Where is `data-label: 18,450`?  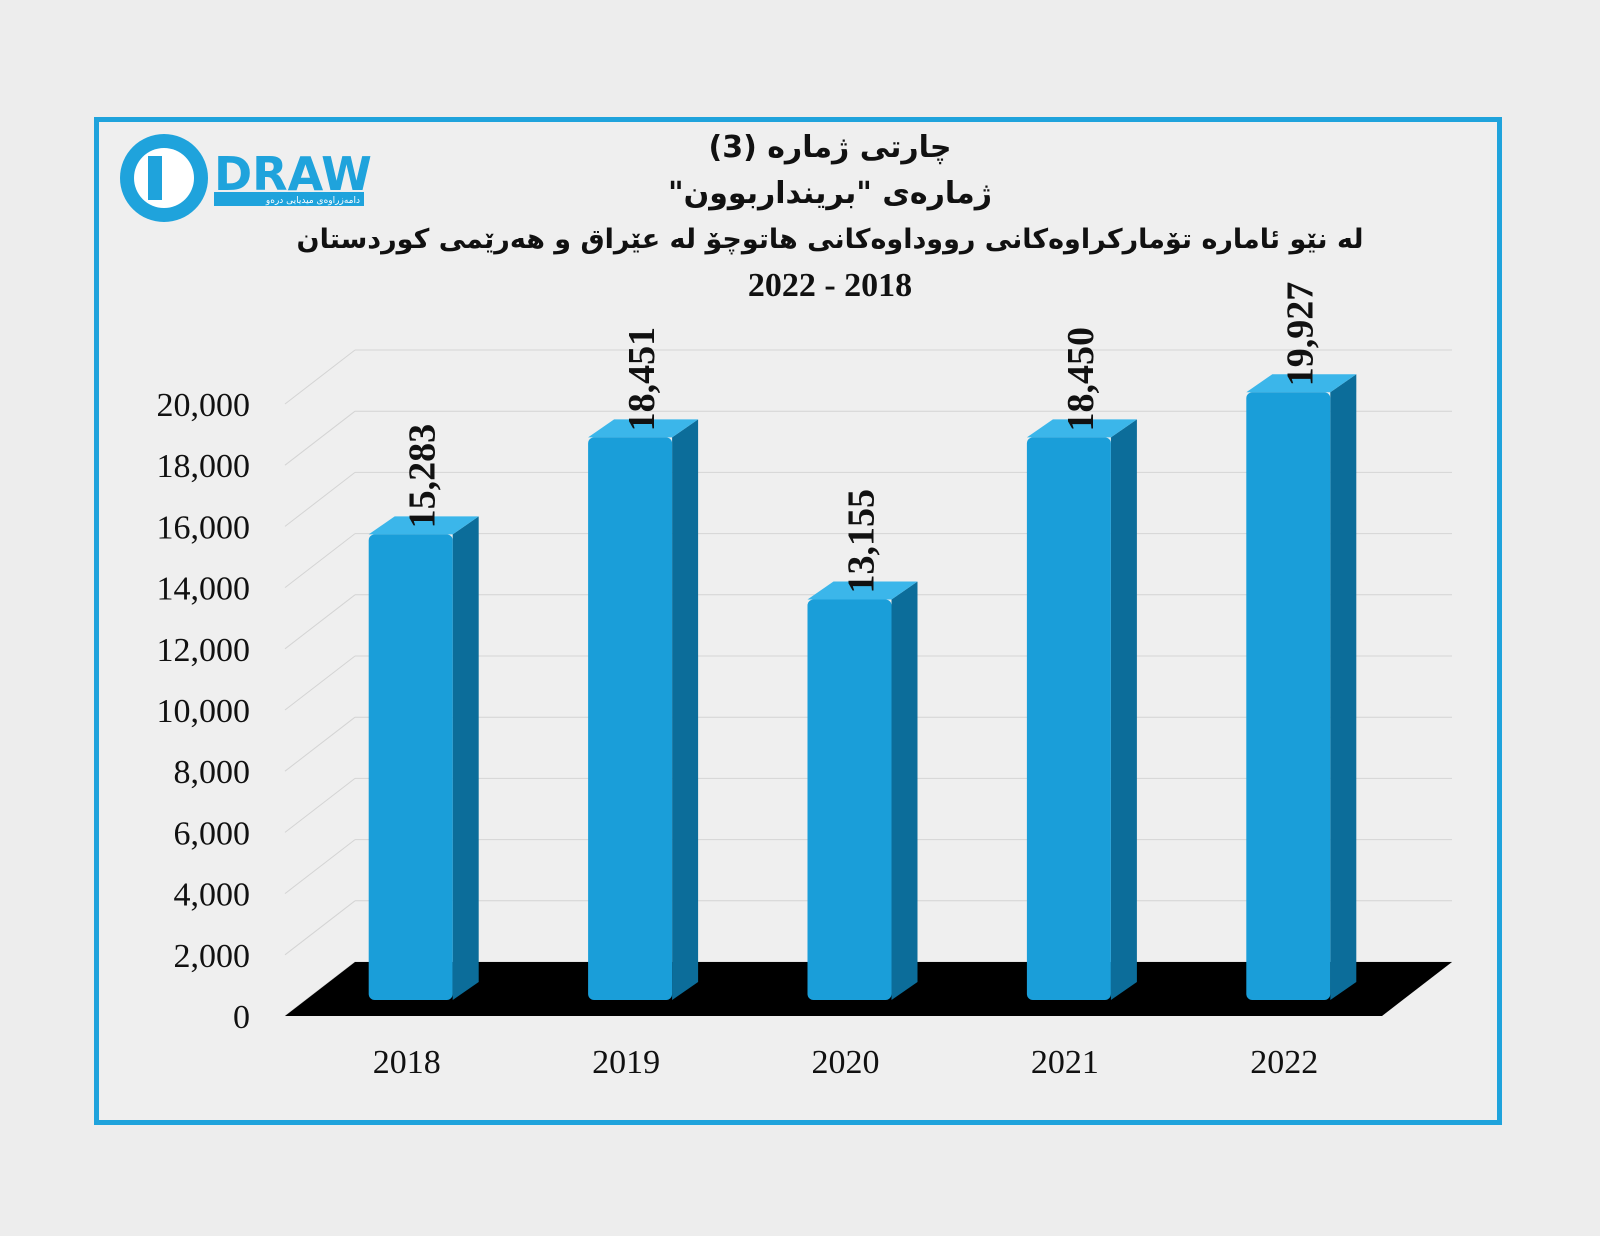 data-label: 18,450 is located at coordinates (1081, 379).